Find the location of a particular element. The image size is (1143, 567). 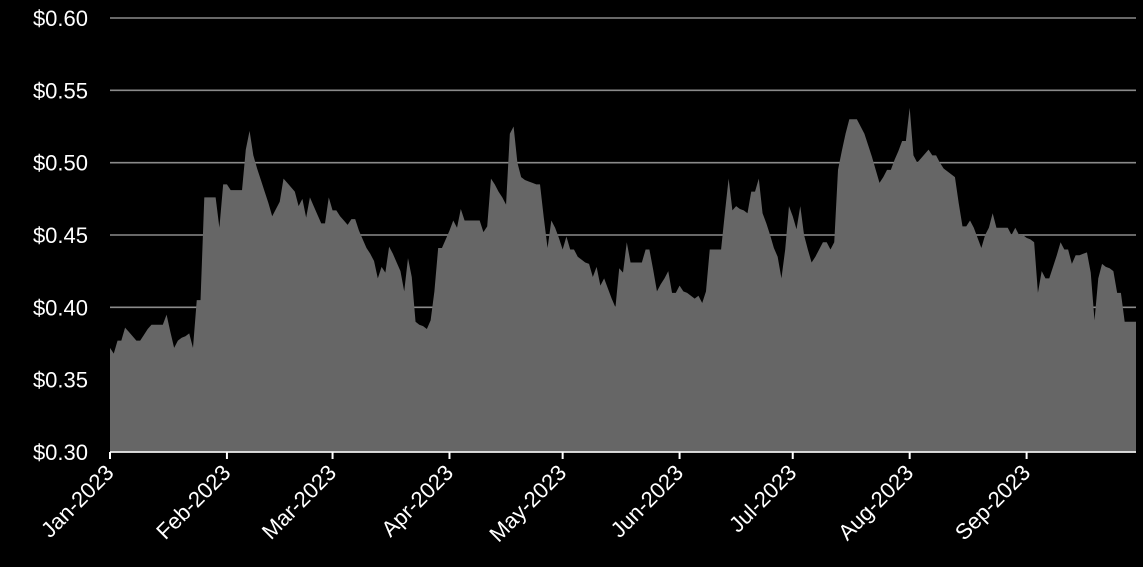

y-tick-label: $0.50 is located at coordinates (60, 163).